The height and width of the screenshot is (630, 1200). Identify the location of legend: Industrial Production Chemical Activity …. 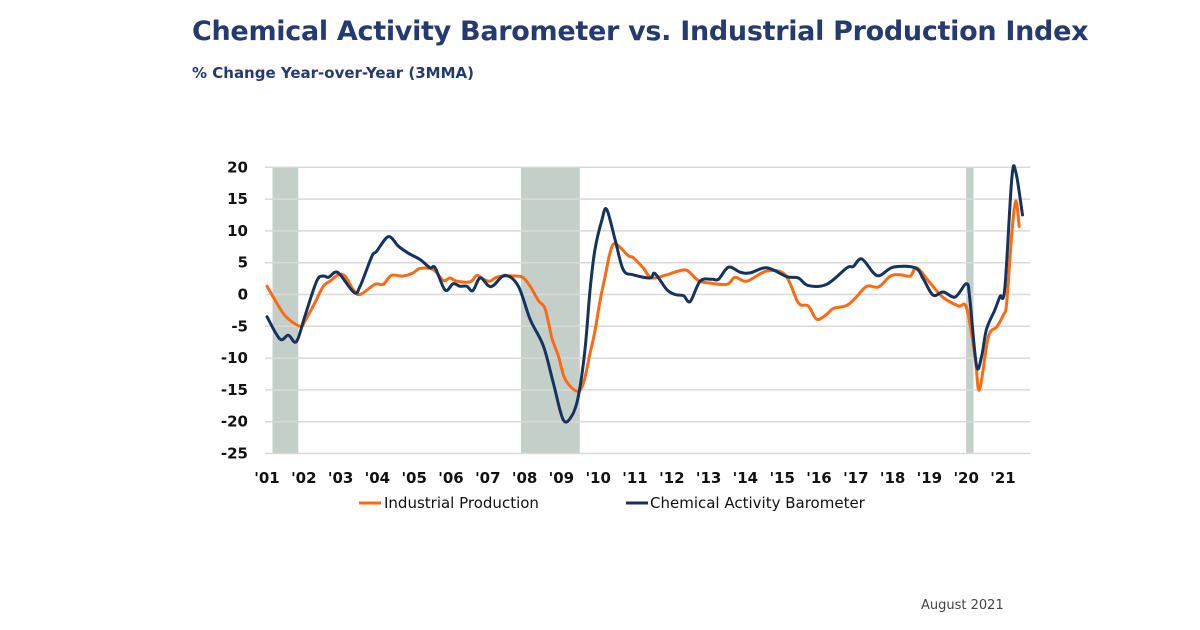
(612, 503).